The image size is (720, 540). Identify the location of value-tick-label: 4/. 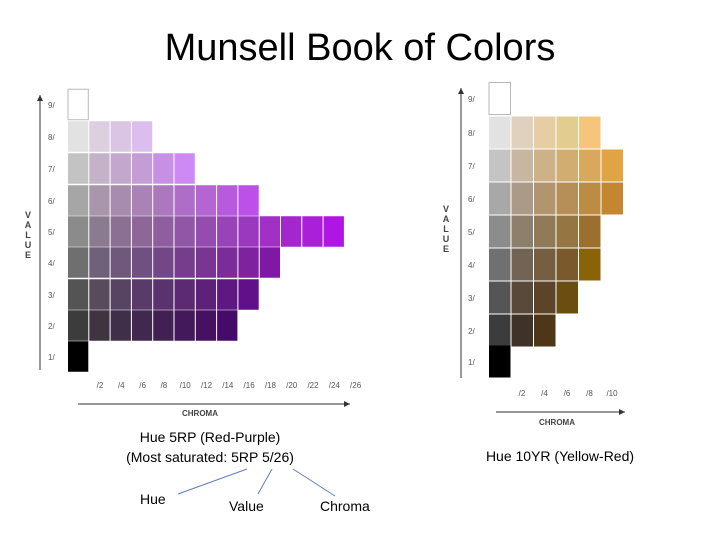
(51, 263).